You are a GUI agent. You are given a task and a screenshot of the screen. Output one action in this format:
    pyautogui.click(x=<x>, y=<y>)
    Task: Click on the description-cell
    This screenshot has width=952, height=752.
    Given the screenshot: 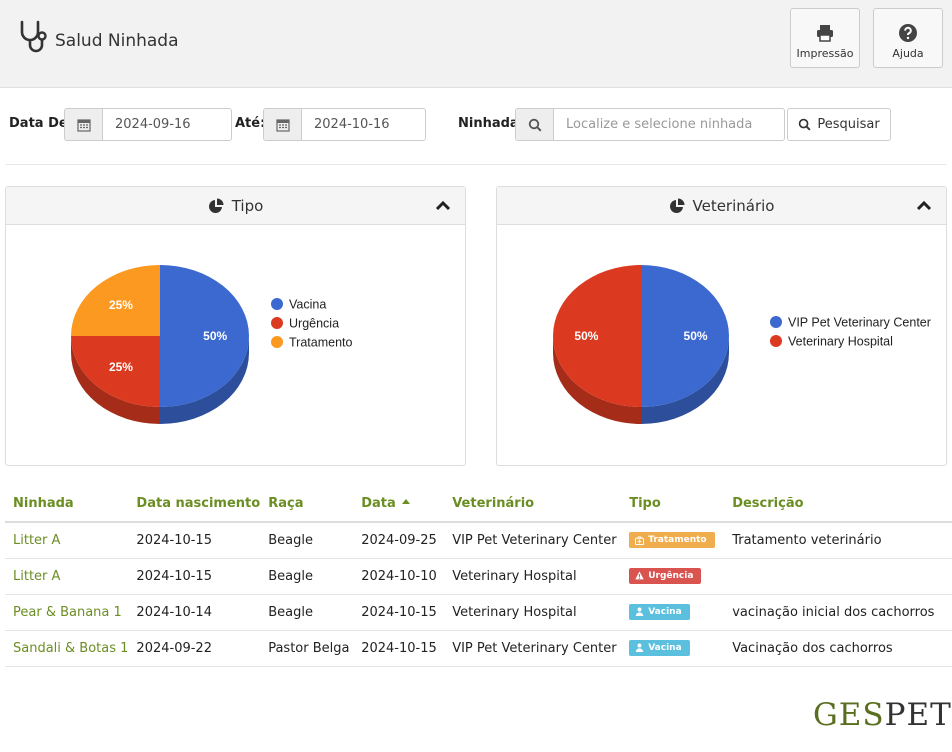 What is the action you would take?
    pyautogui.click(x=838, y=576)
    